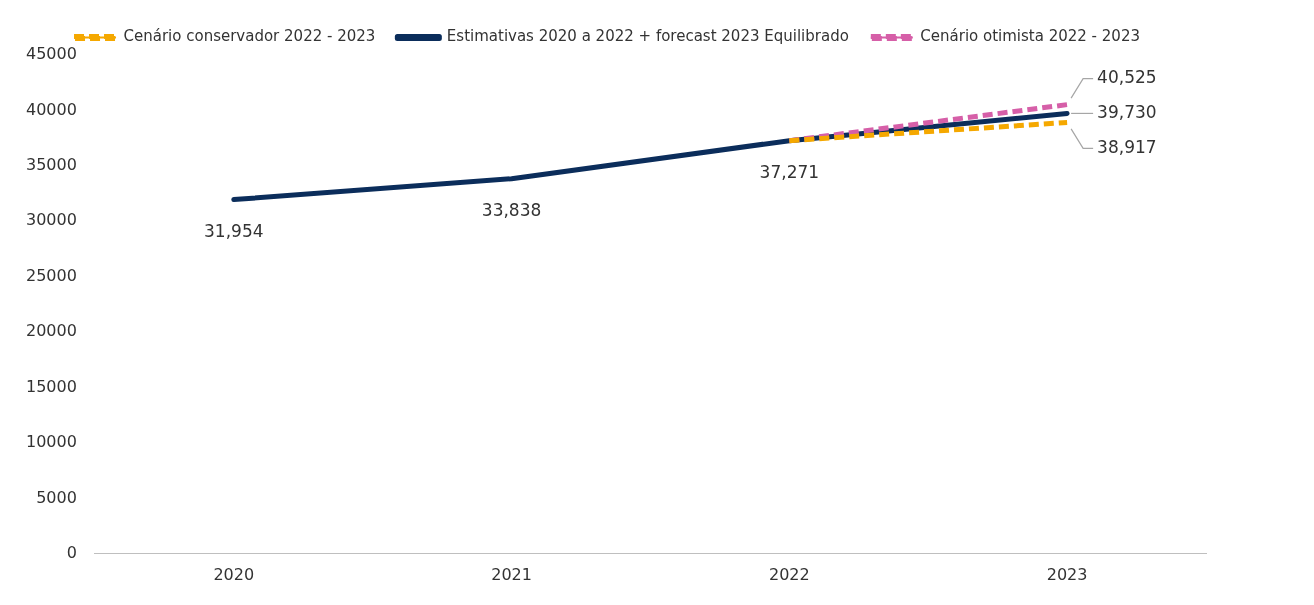 The image size is (1314, 605). Describe the element at coordinates (51, 331) in the screenshot. I see `y-tick-label: 20000` at that location.